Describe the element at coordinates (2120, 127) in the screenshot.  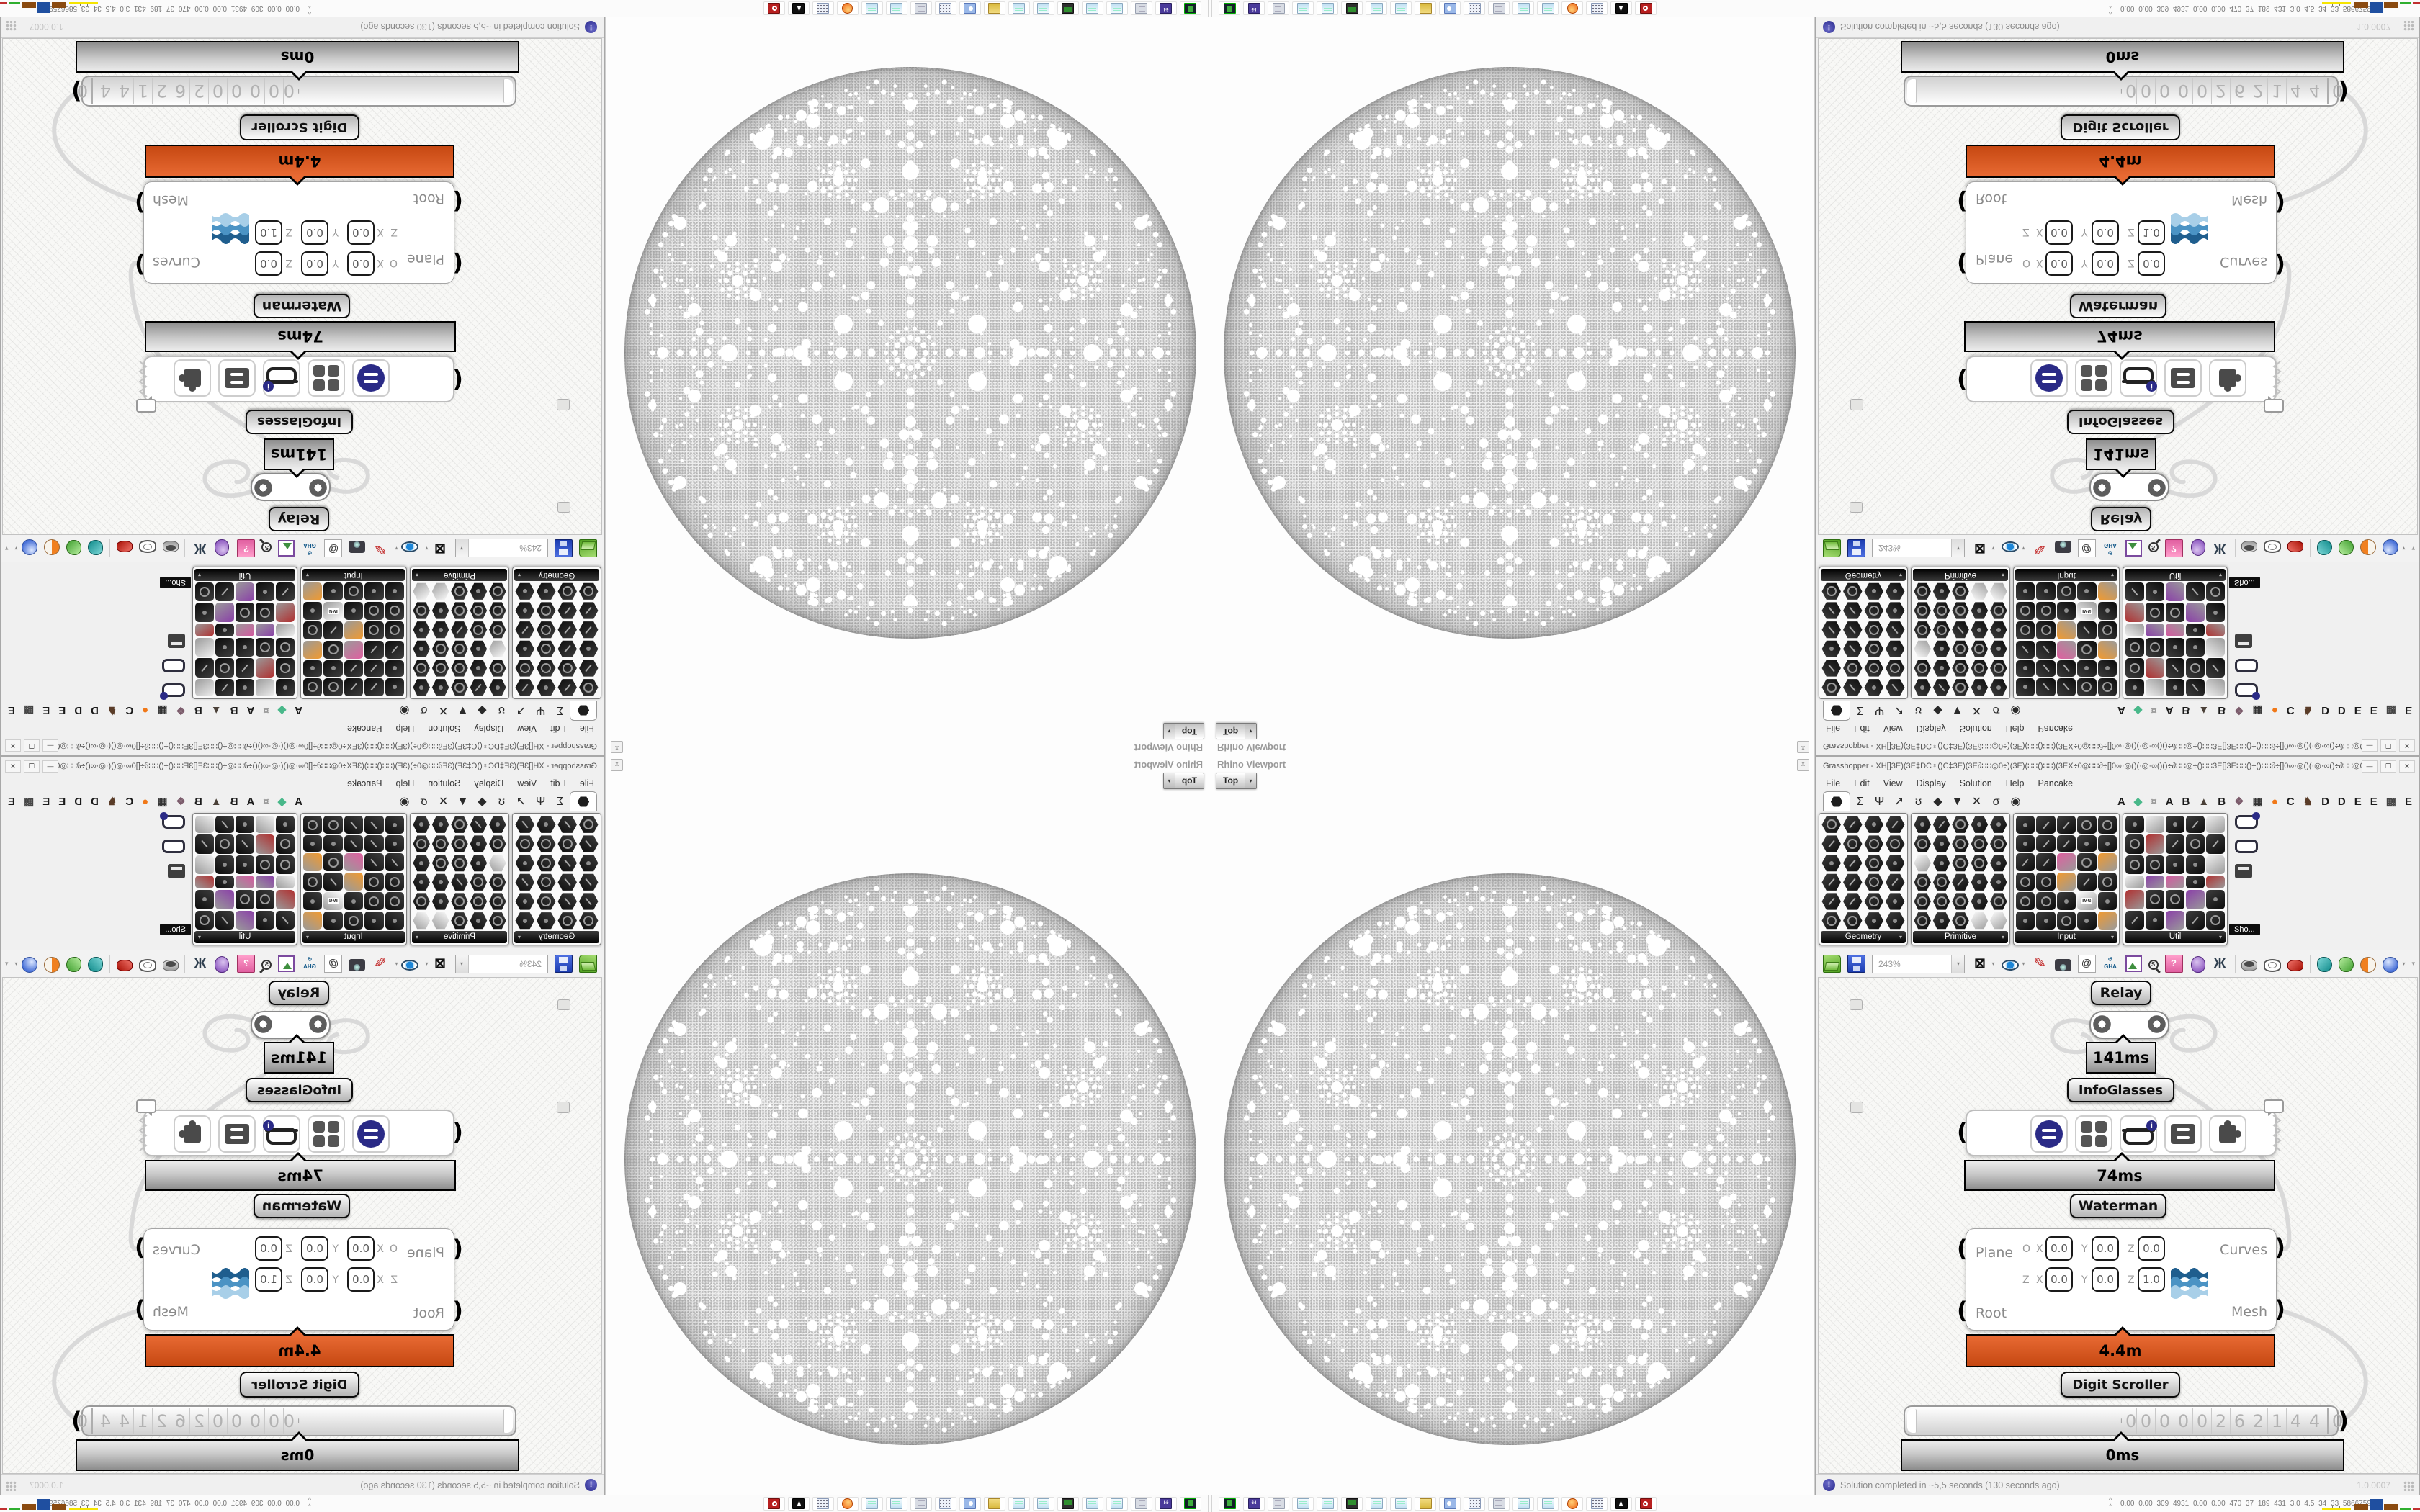
I see `digit-scroller-node-label: Digit Scroller` at that location.